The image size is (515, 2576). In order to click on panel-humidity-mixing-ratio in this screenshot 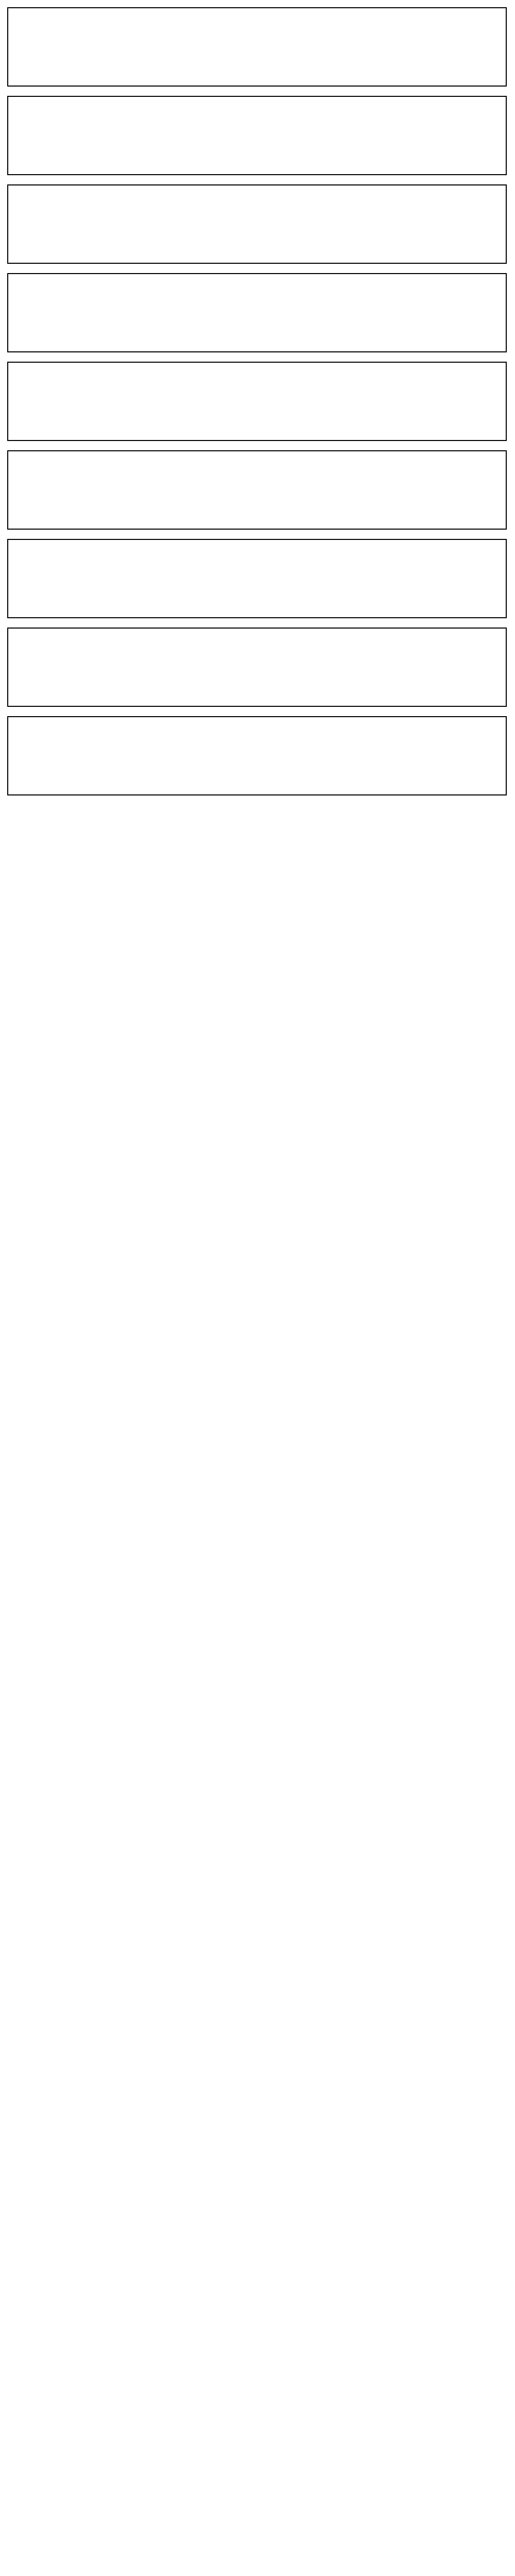, I will do `click(257, 224)`.